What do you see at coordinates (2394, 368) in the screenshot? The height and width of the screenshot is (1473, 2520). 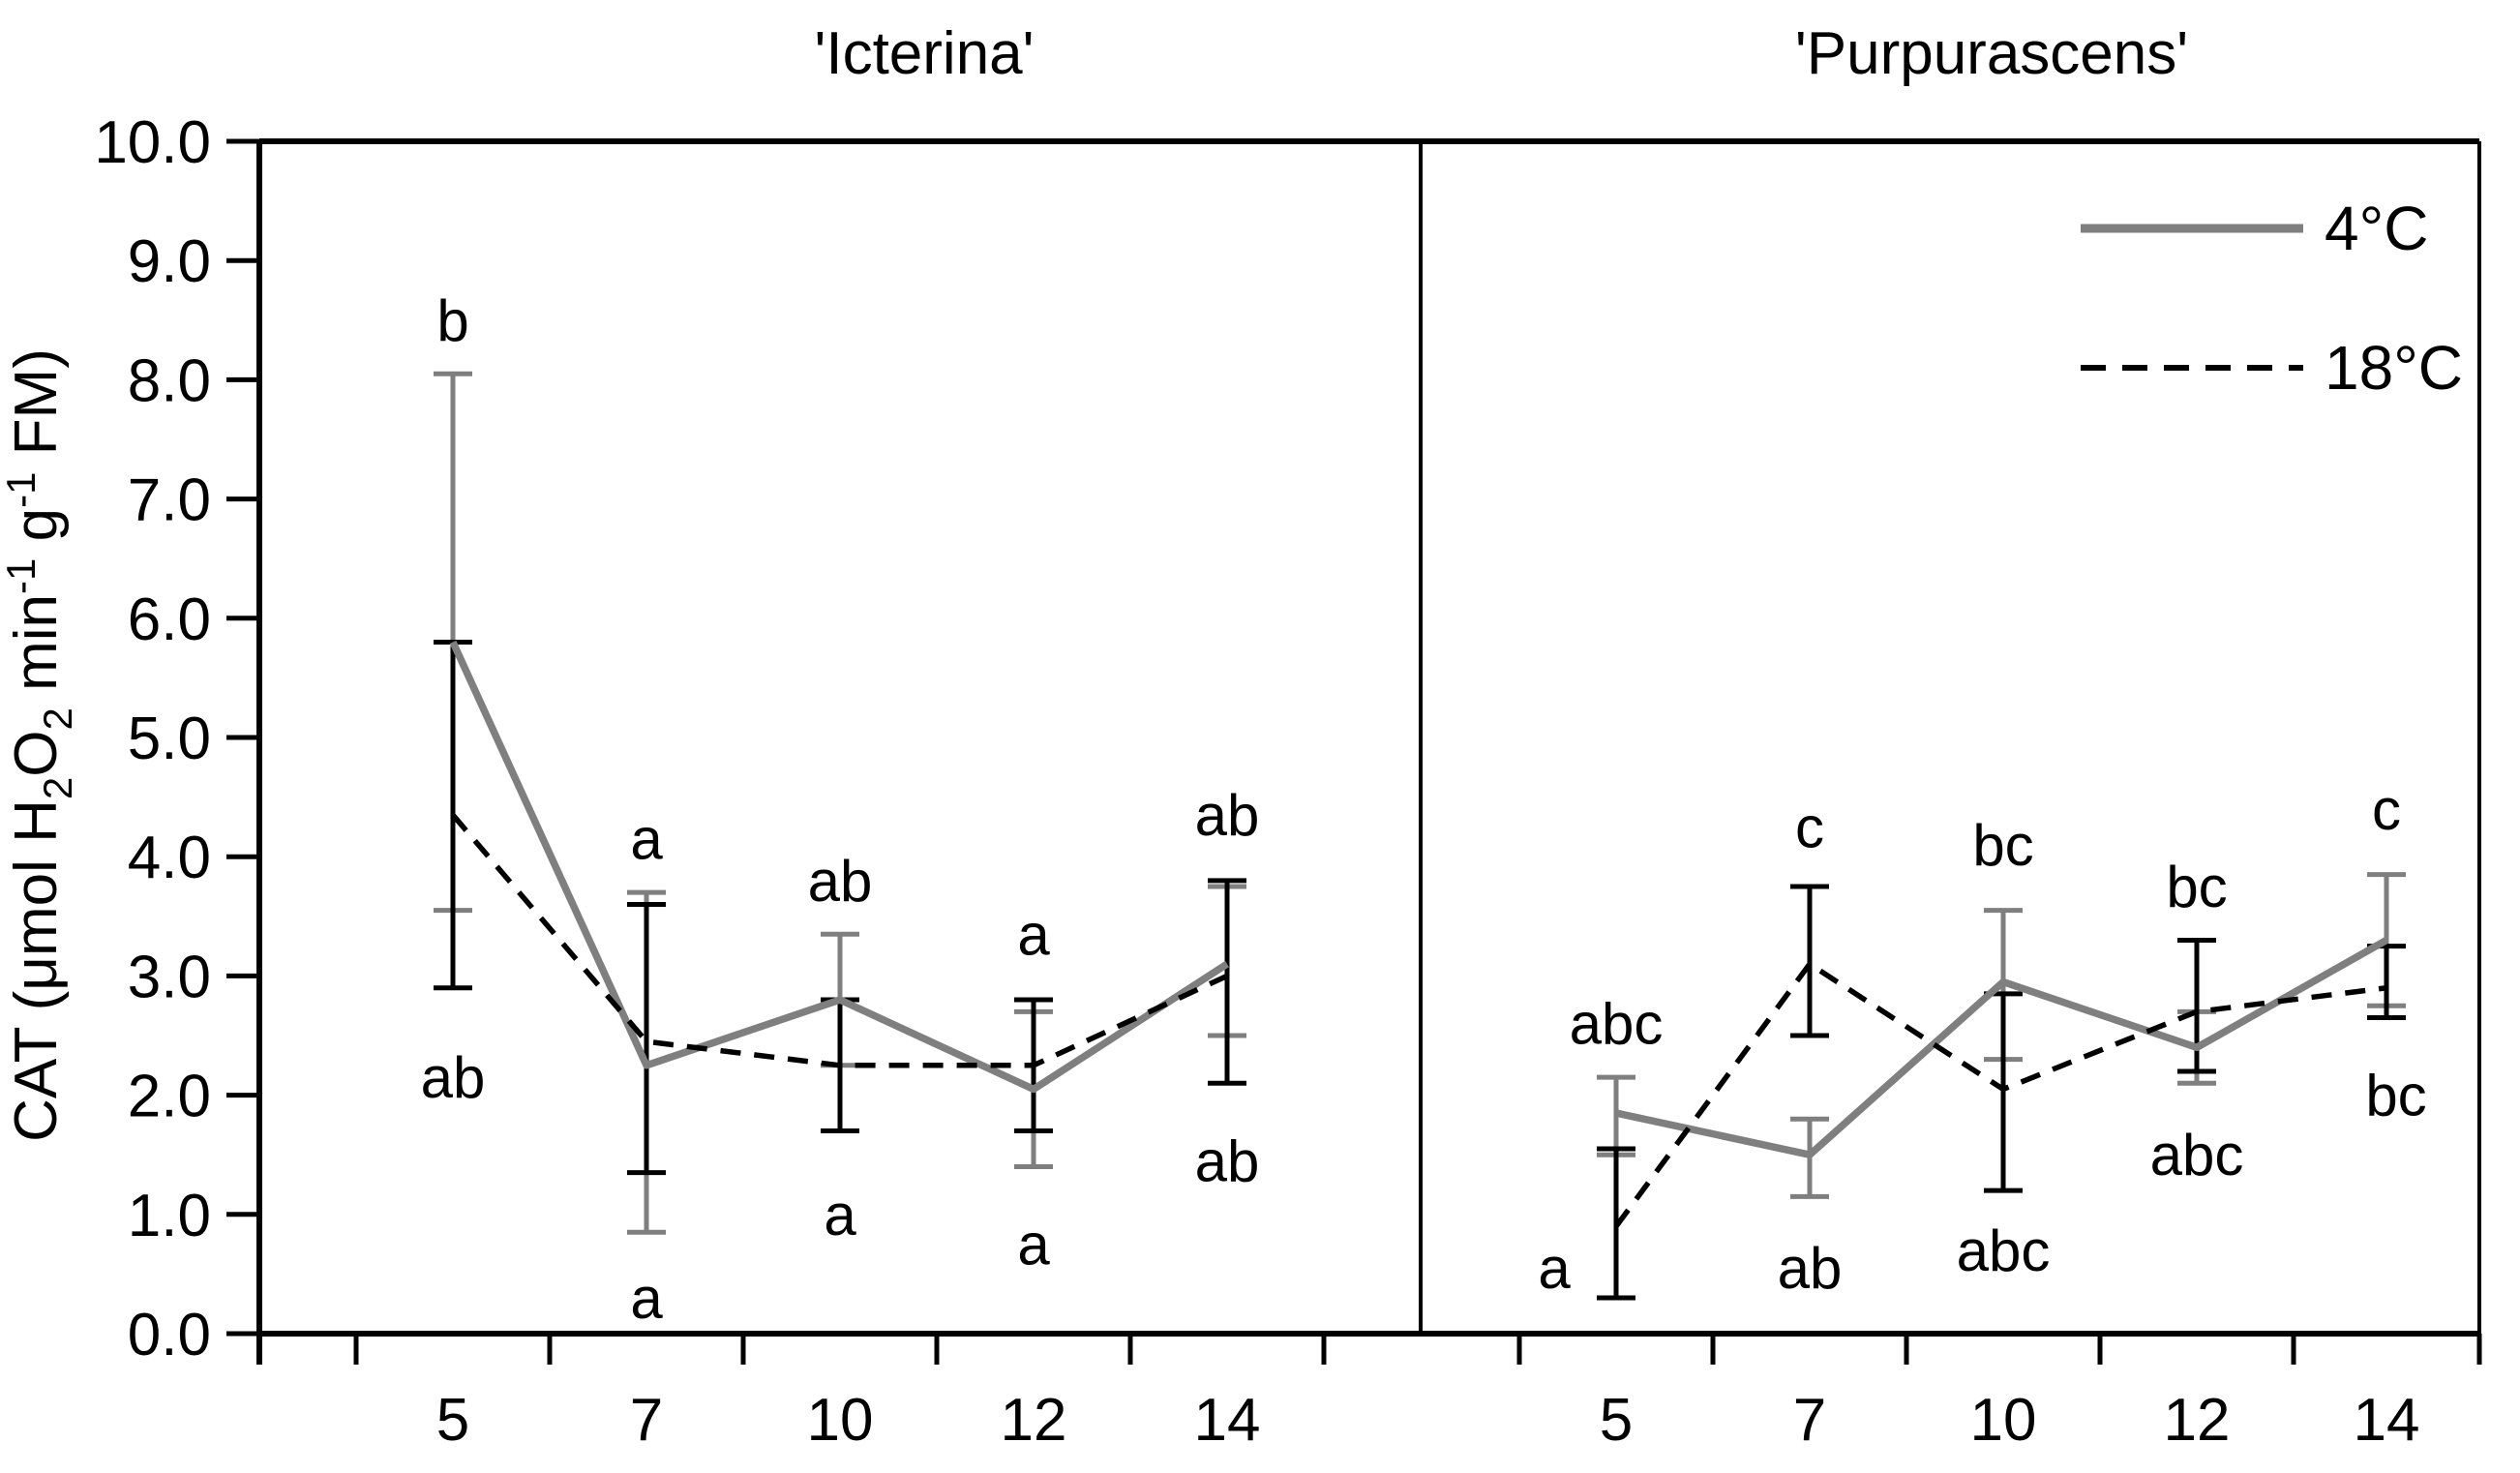 I see `legend-label-18c: 18°C` at bounding box center [2394, 368].